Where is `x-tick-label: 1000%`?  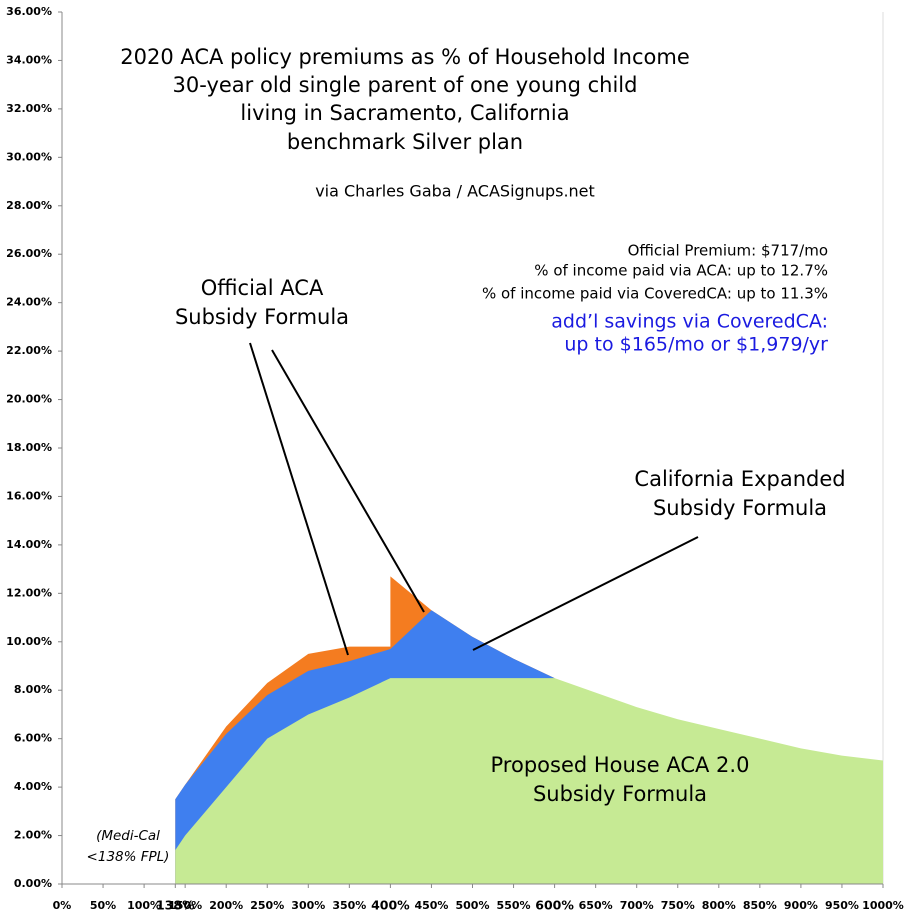
x-tick-label: 1000% is located at coordinates (883, 905).